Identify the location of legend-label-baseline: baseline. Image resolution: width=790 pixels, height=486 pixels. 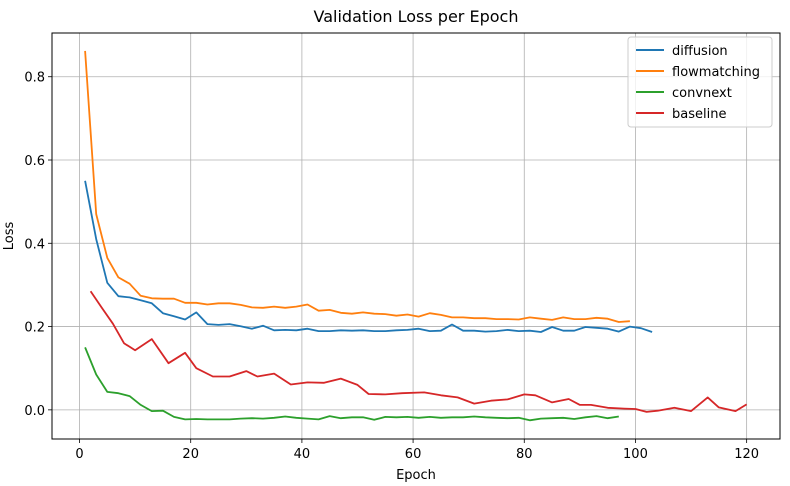
(699, 114).